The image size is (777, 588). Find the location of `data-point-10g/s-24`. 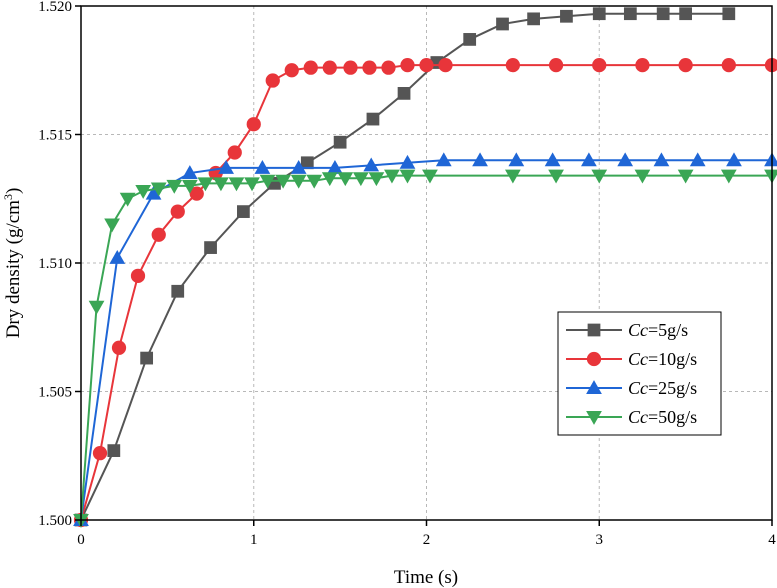

data-point-10g/s-24 is located at coordinates (685, 65).